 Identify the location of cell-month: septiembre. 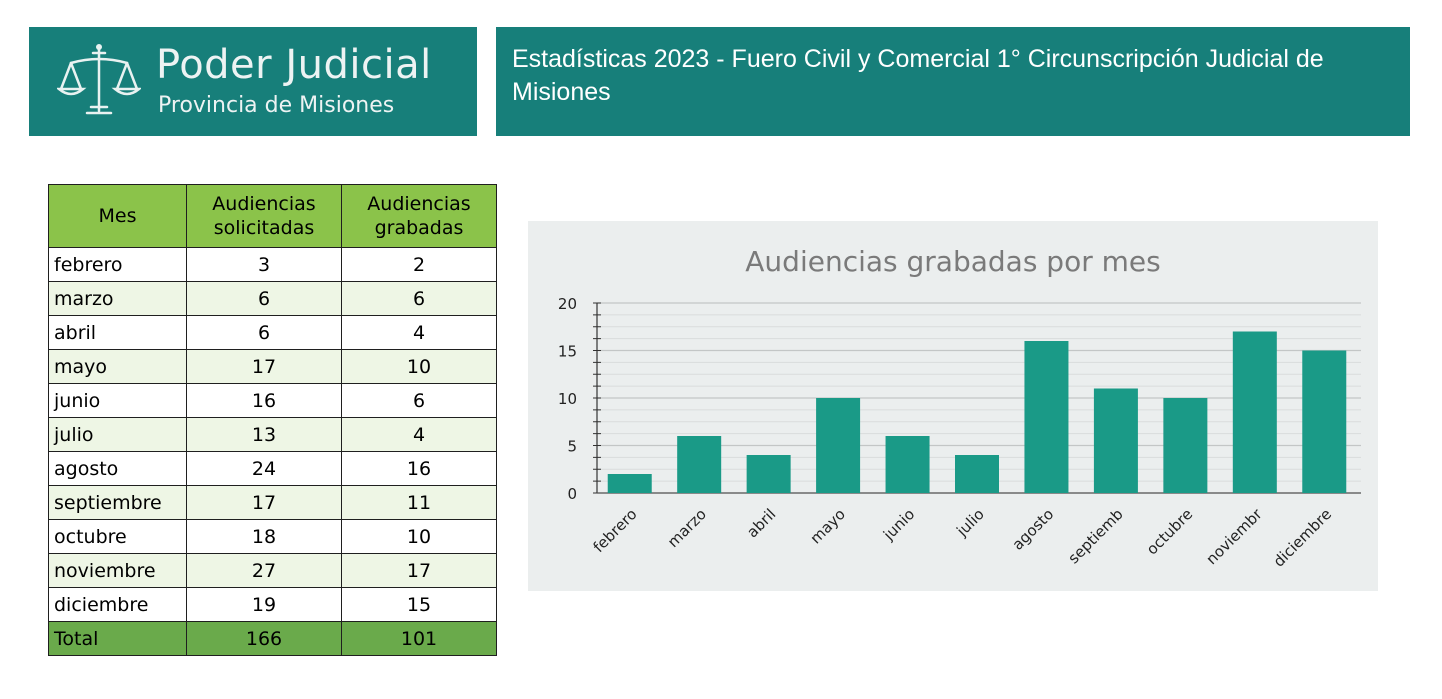
(117, 502).